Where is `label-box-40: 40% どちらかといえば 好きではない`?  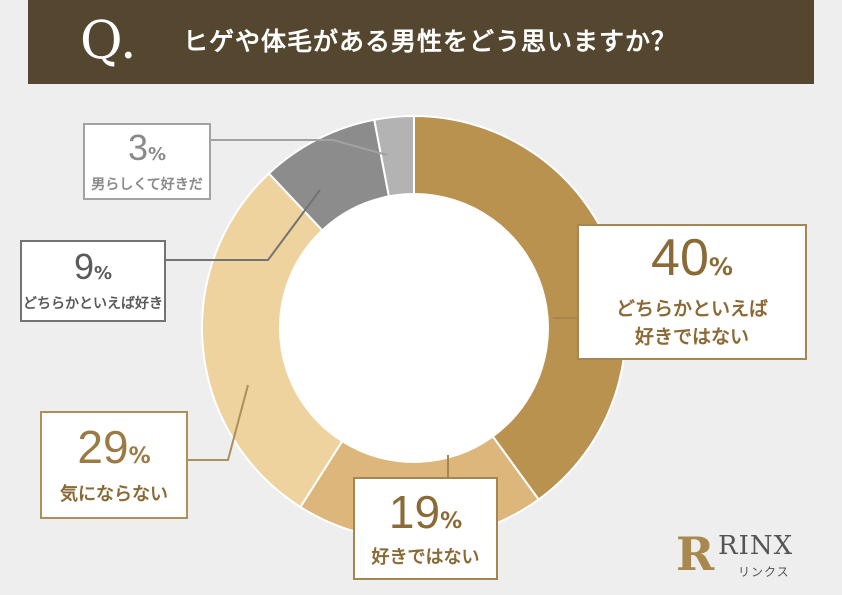 label-box-40: 40% どちらかといえば 好きではない is located at coordinates (692, 292).